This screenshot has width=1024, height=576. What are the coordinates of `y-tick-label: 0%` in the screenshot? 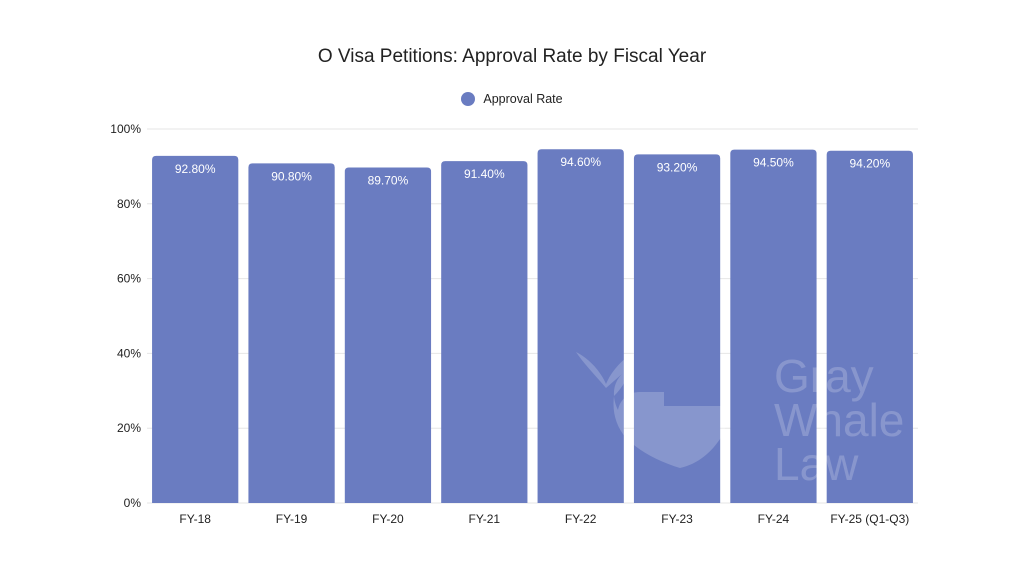 It's located at (133, 503).